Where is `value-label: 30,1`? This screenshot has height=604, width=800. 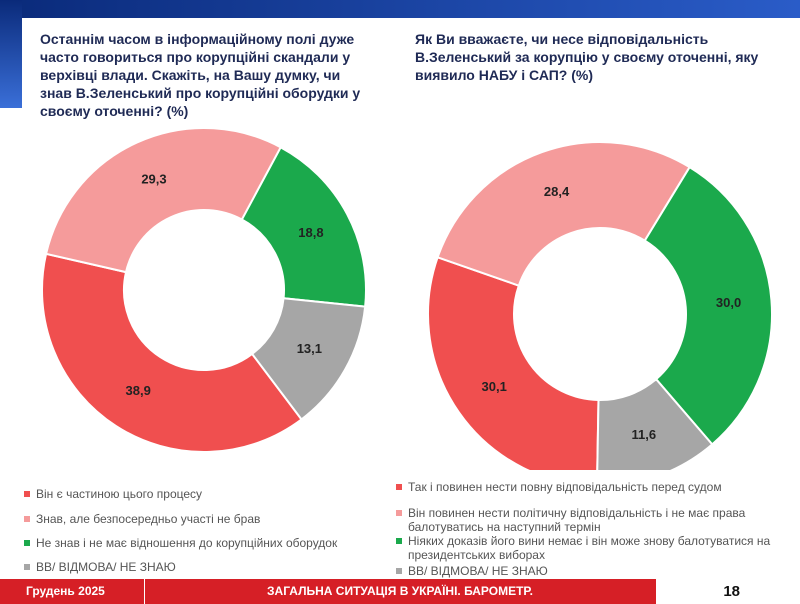 value-label: 30,1 is located at coordinates (494, 386).